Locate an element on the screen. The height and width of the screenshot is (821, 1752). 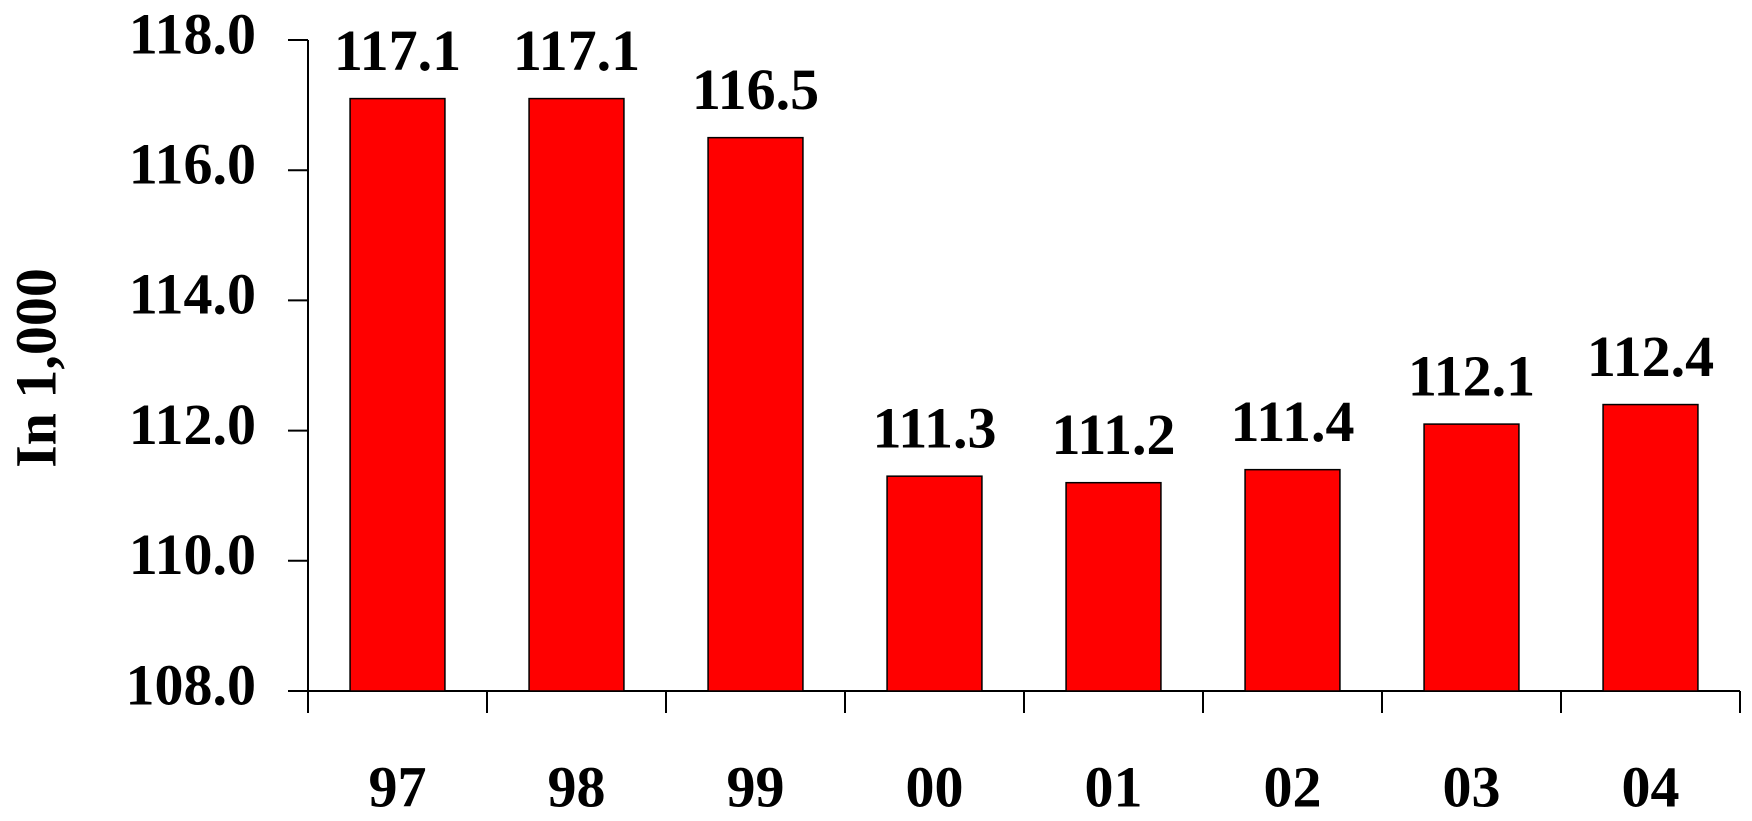
y-tick-label: 116.0 is located at coordinates (192, 164).